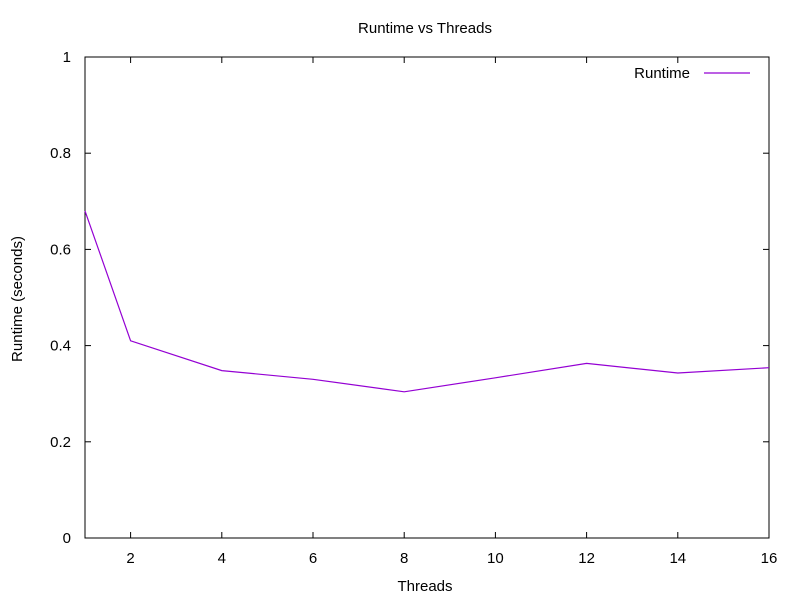 The image size is (800, 605). Describe the element at coordinates (495, 558) in the screenshot. I see `x-tick-label: 10` at that location.